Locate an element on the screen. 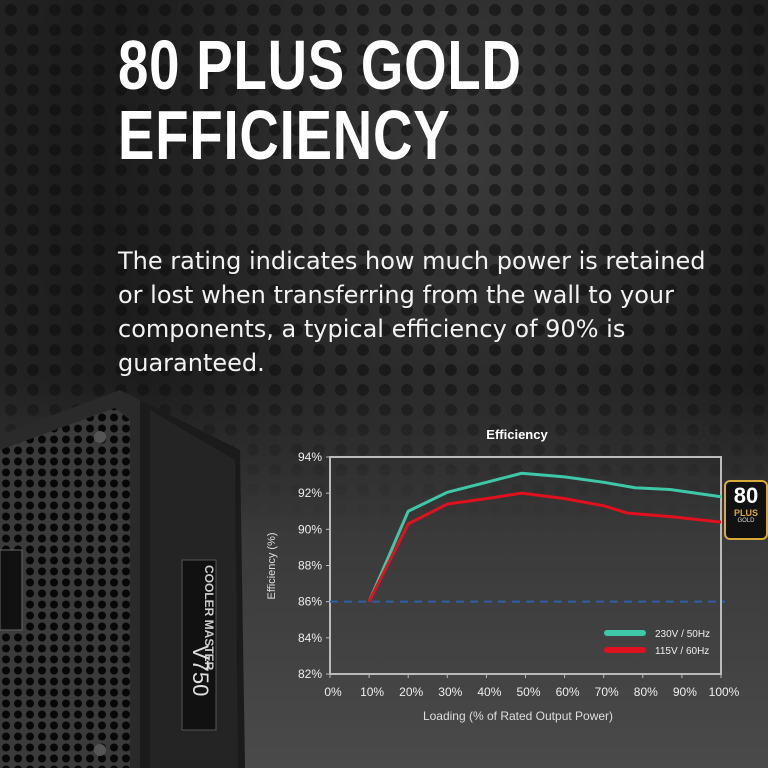  chart-title: Efficiency is located at coordinates (517, 434).